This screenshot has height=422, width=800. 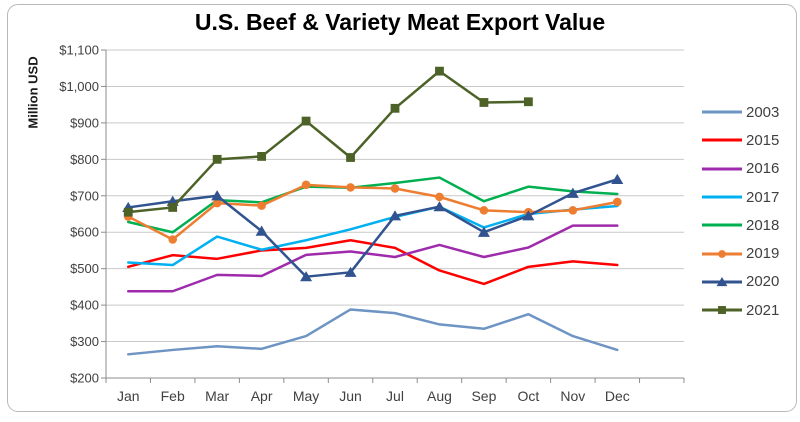 What do you see at coordinates (528, 396) in the screenshot?
I see `x-tick-label: Oct` at bounding box center [528, 396].